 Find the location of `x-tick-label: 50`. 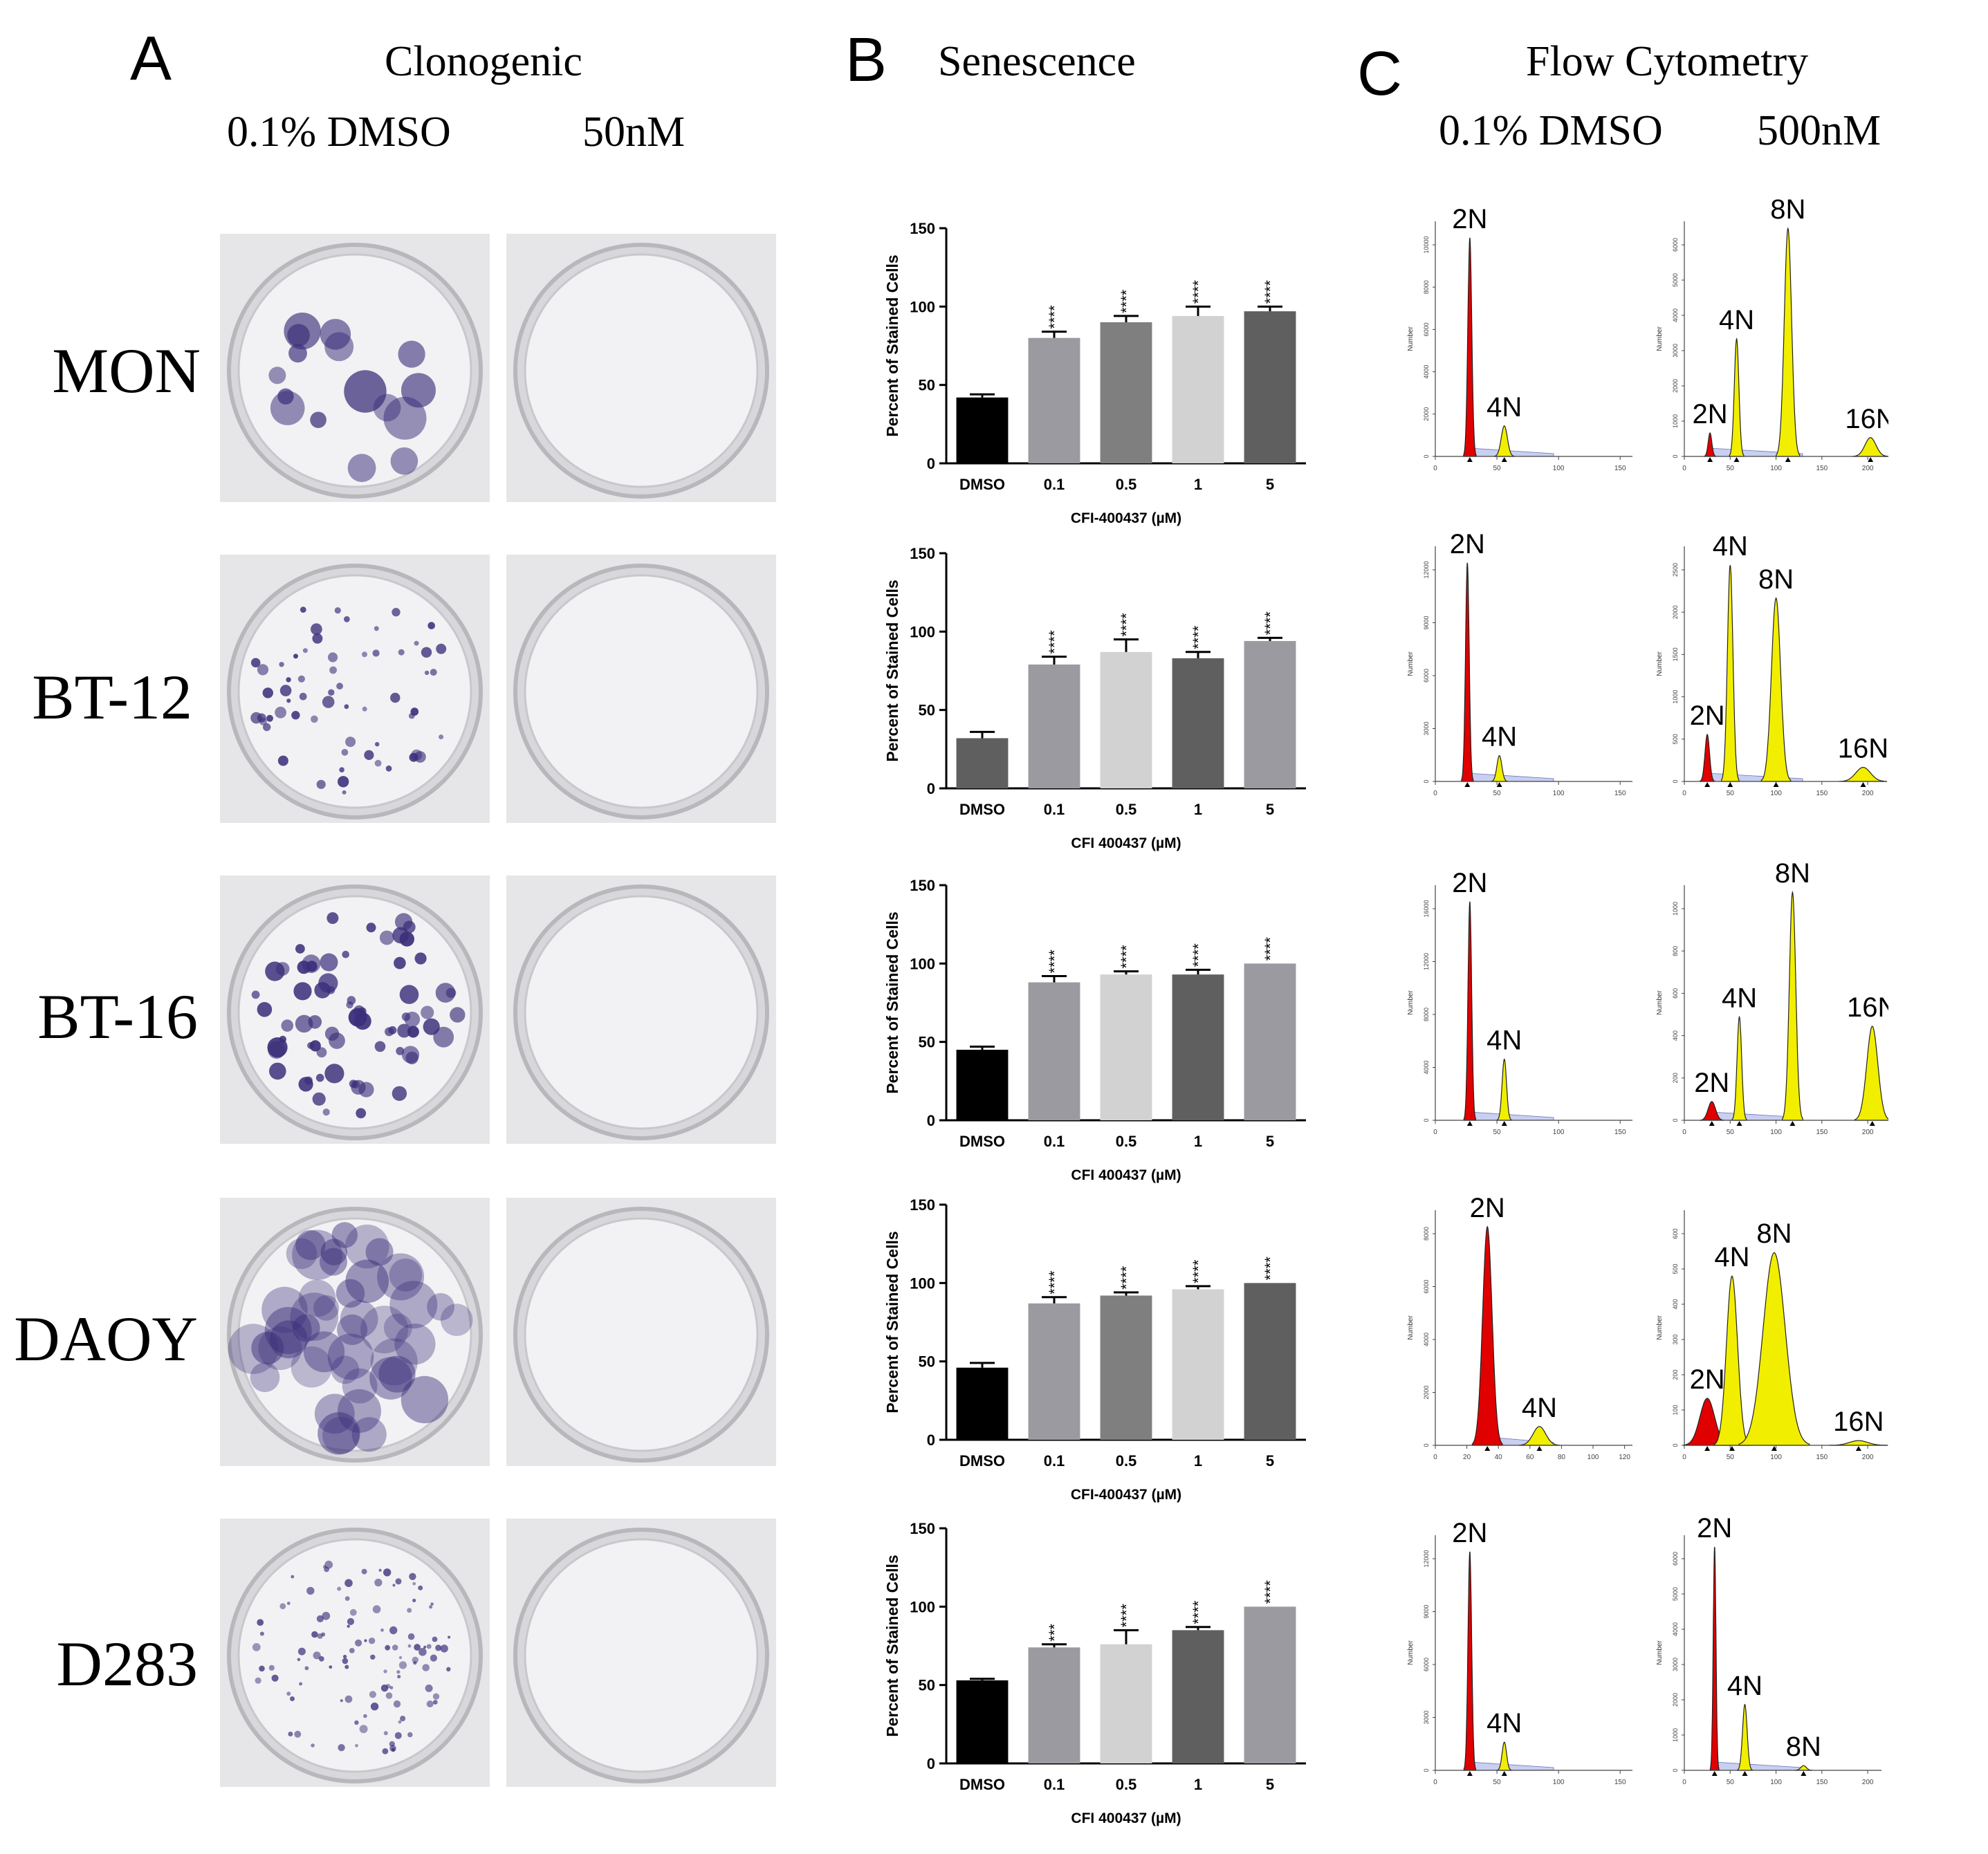

x-tick-label: 50 is located at coordinates (1731, 793).